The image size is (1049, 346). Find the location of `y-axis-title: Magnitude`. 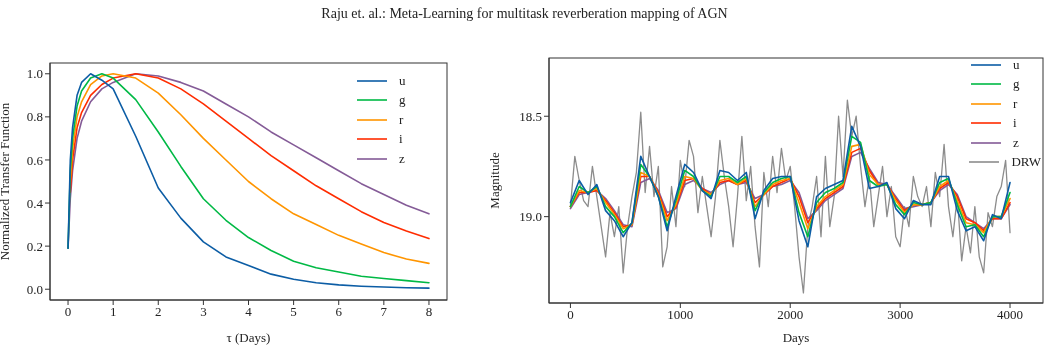

y-axis-title: Magnitude is located at coordinates (494, 180).